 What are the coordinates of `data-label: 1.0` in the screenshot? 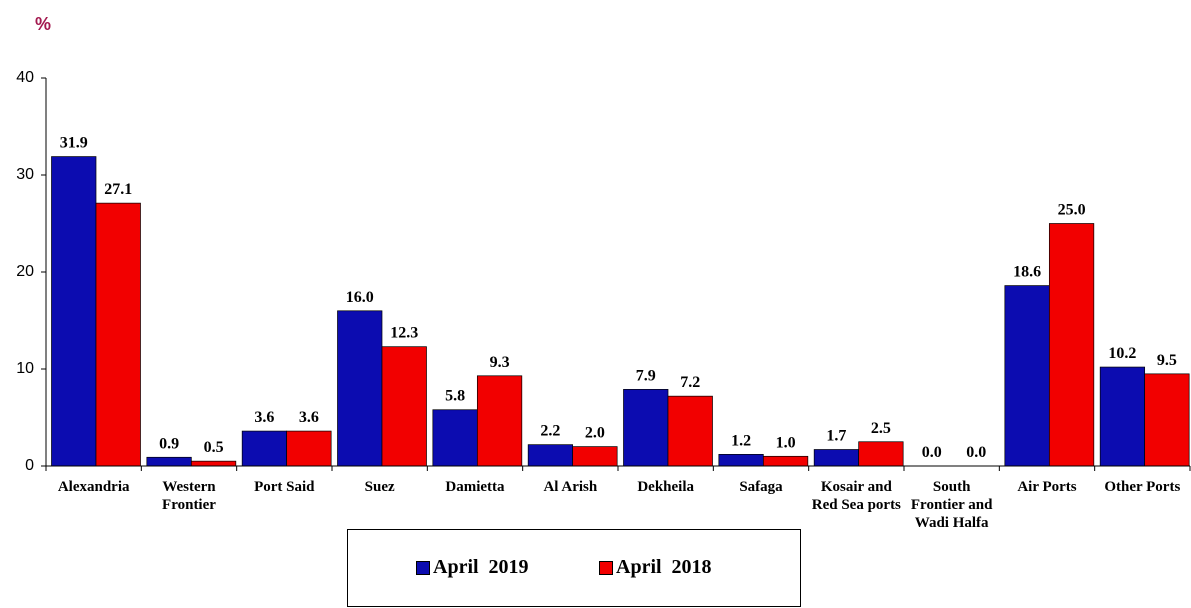 It's located at (786, 442).